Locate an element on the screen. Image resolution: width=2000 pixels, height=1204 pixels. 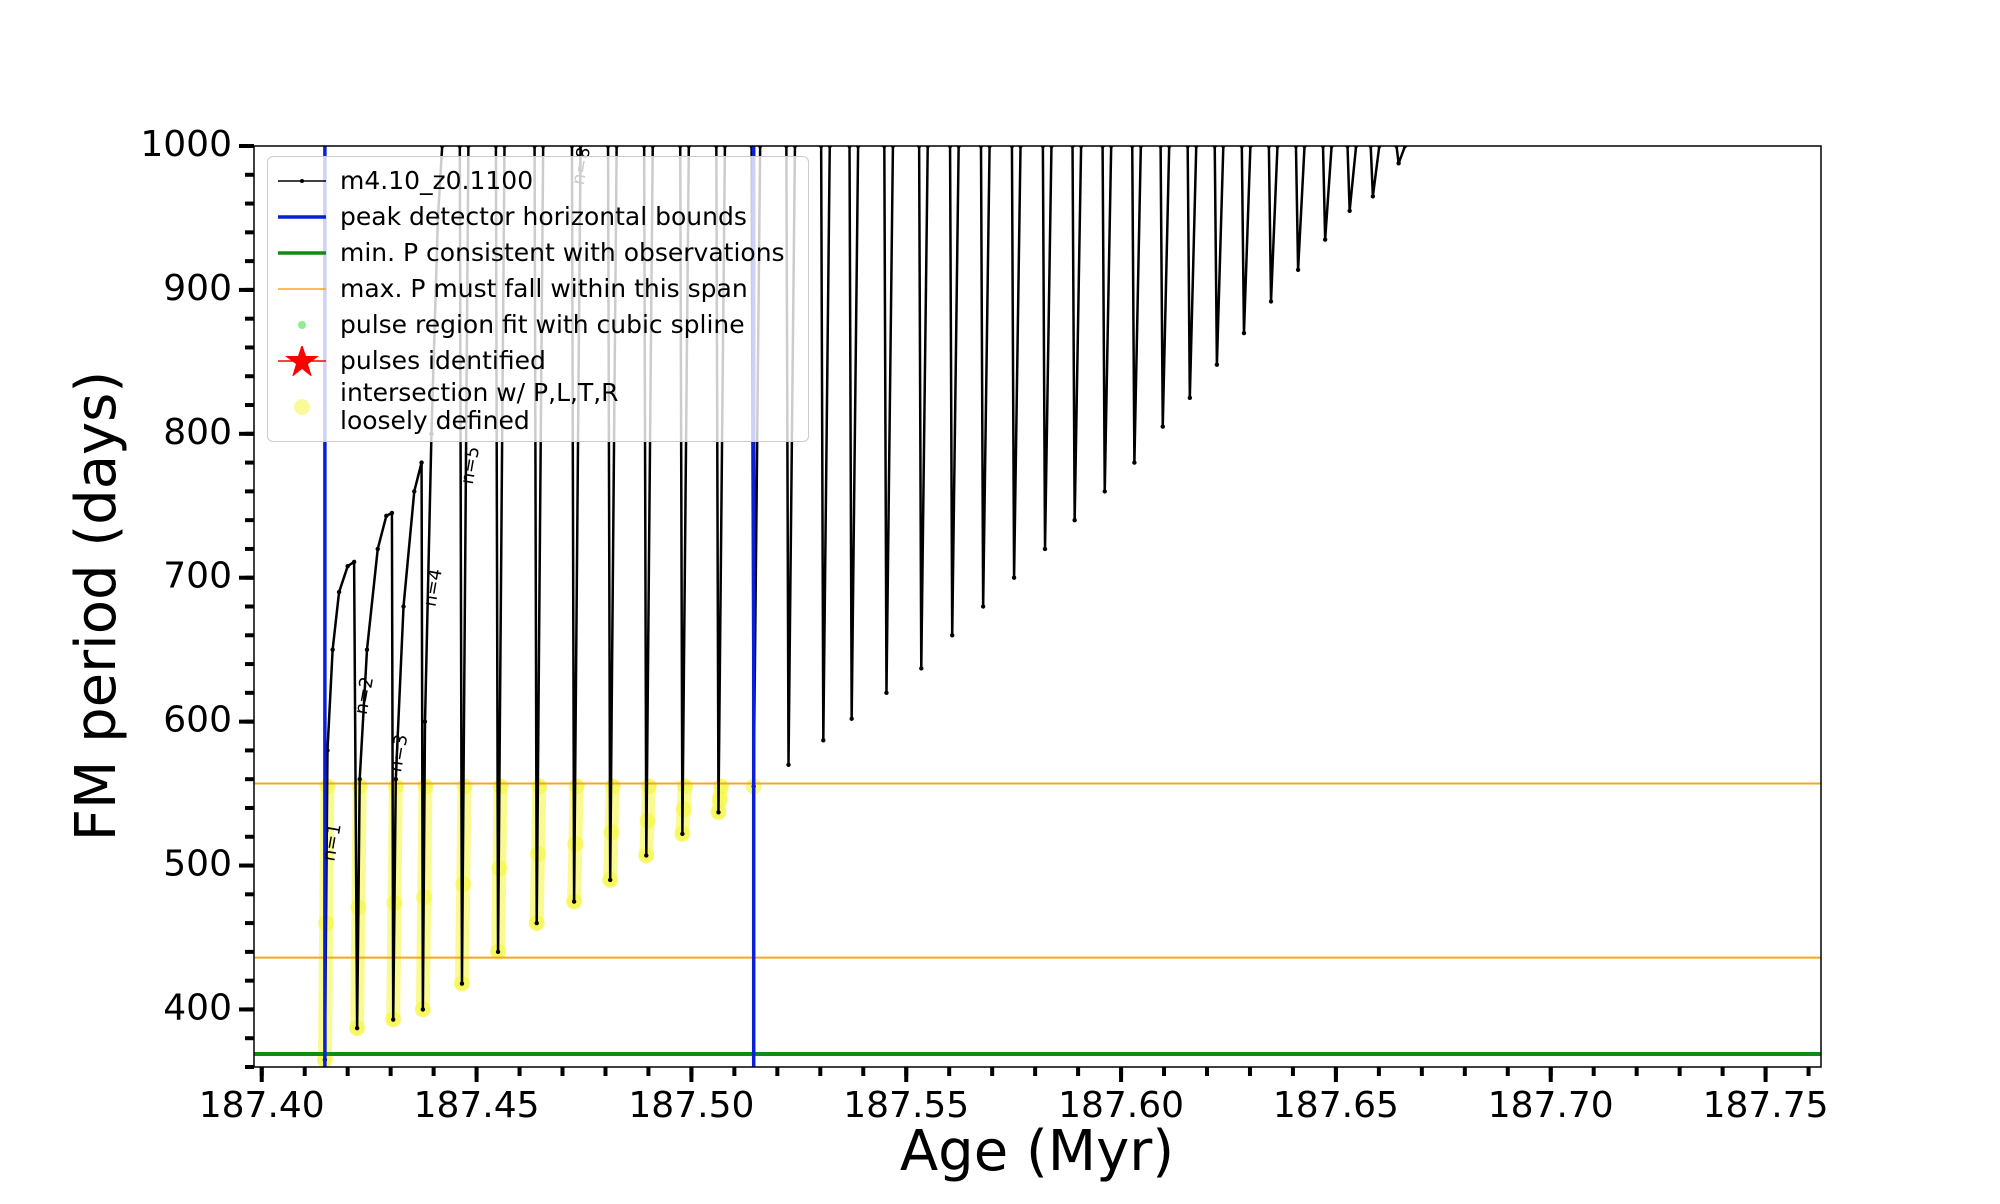
x-axis-label: Age (Myr) is located at coordinates (1037, 1151).